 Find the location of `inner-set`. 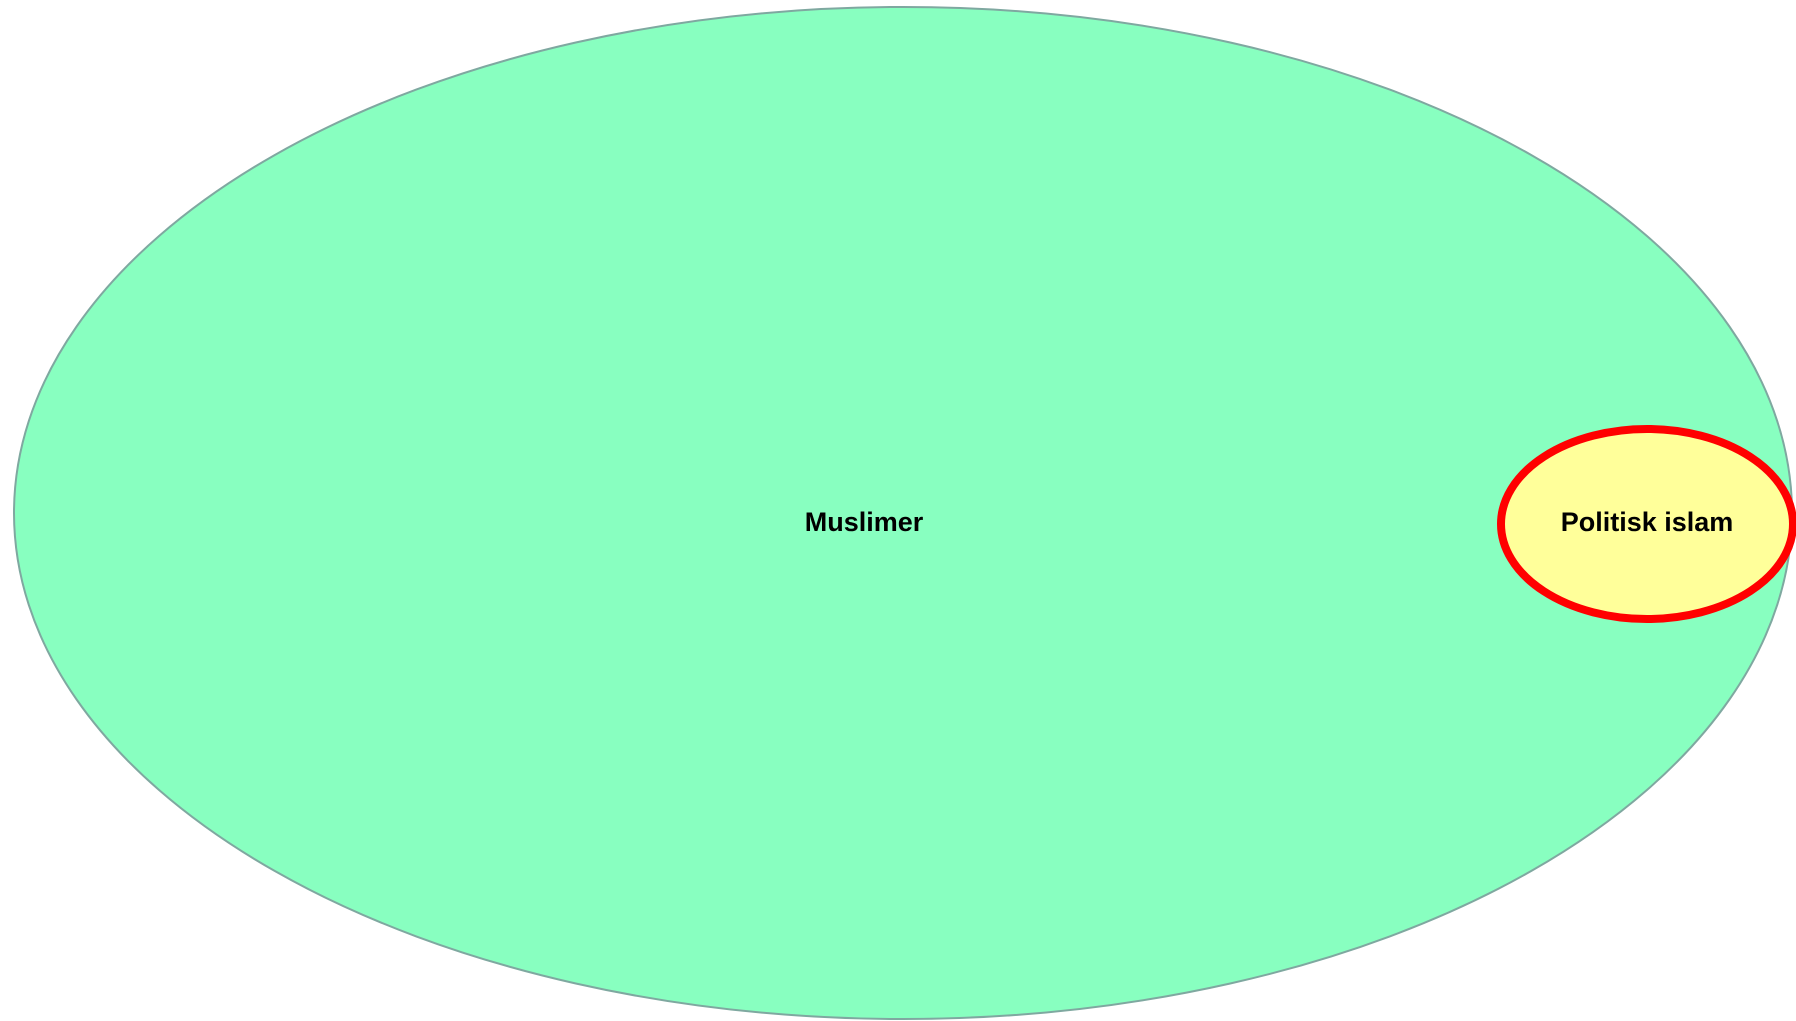

inner-set is located at coordinates (1646, 524).